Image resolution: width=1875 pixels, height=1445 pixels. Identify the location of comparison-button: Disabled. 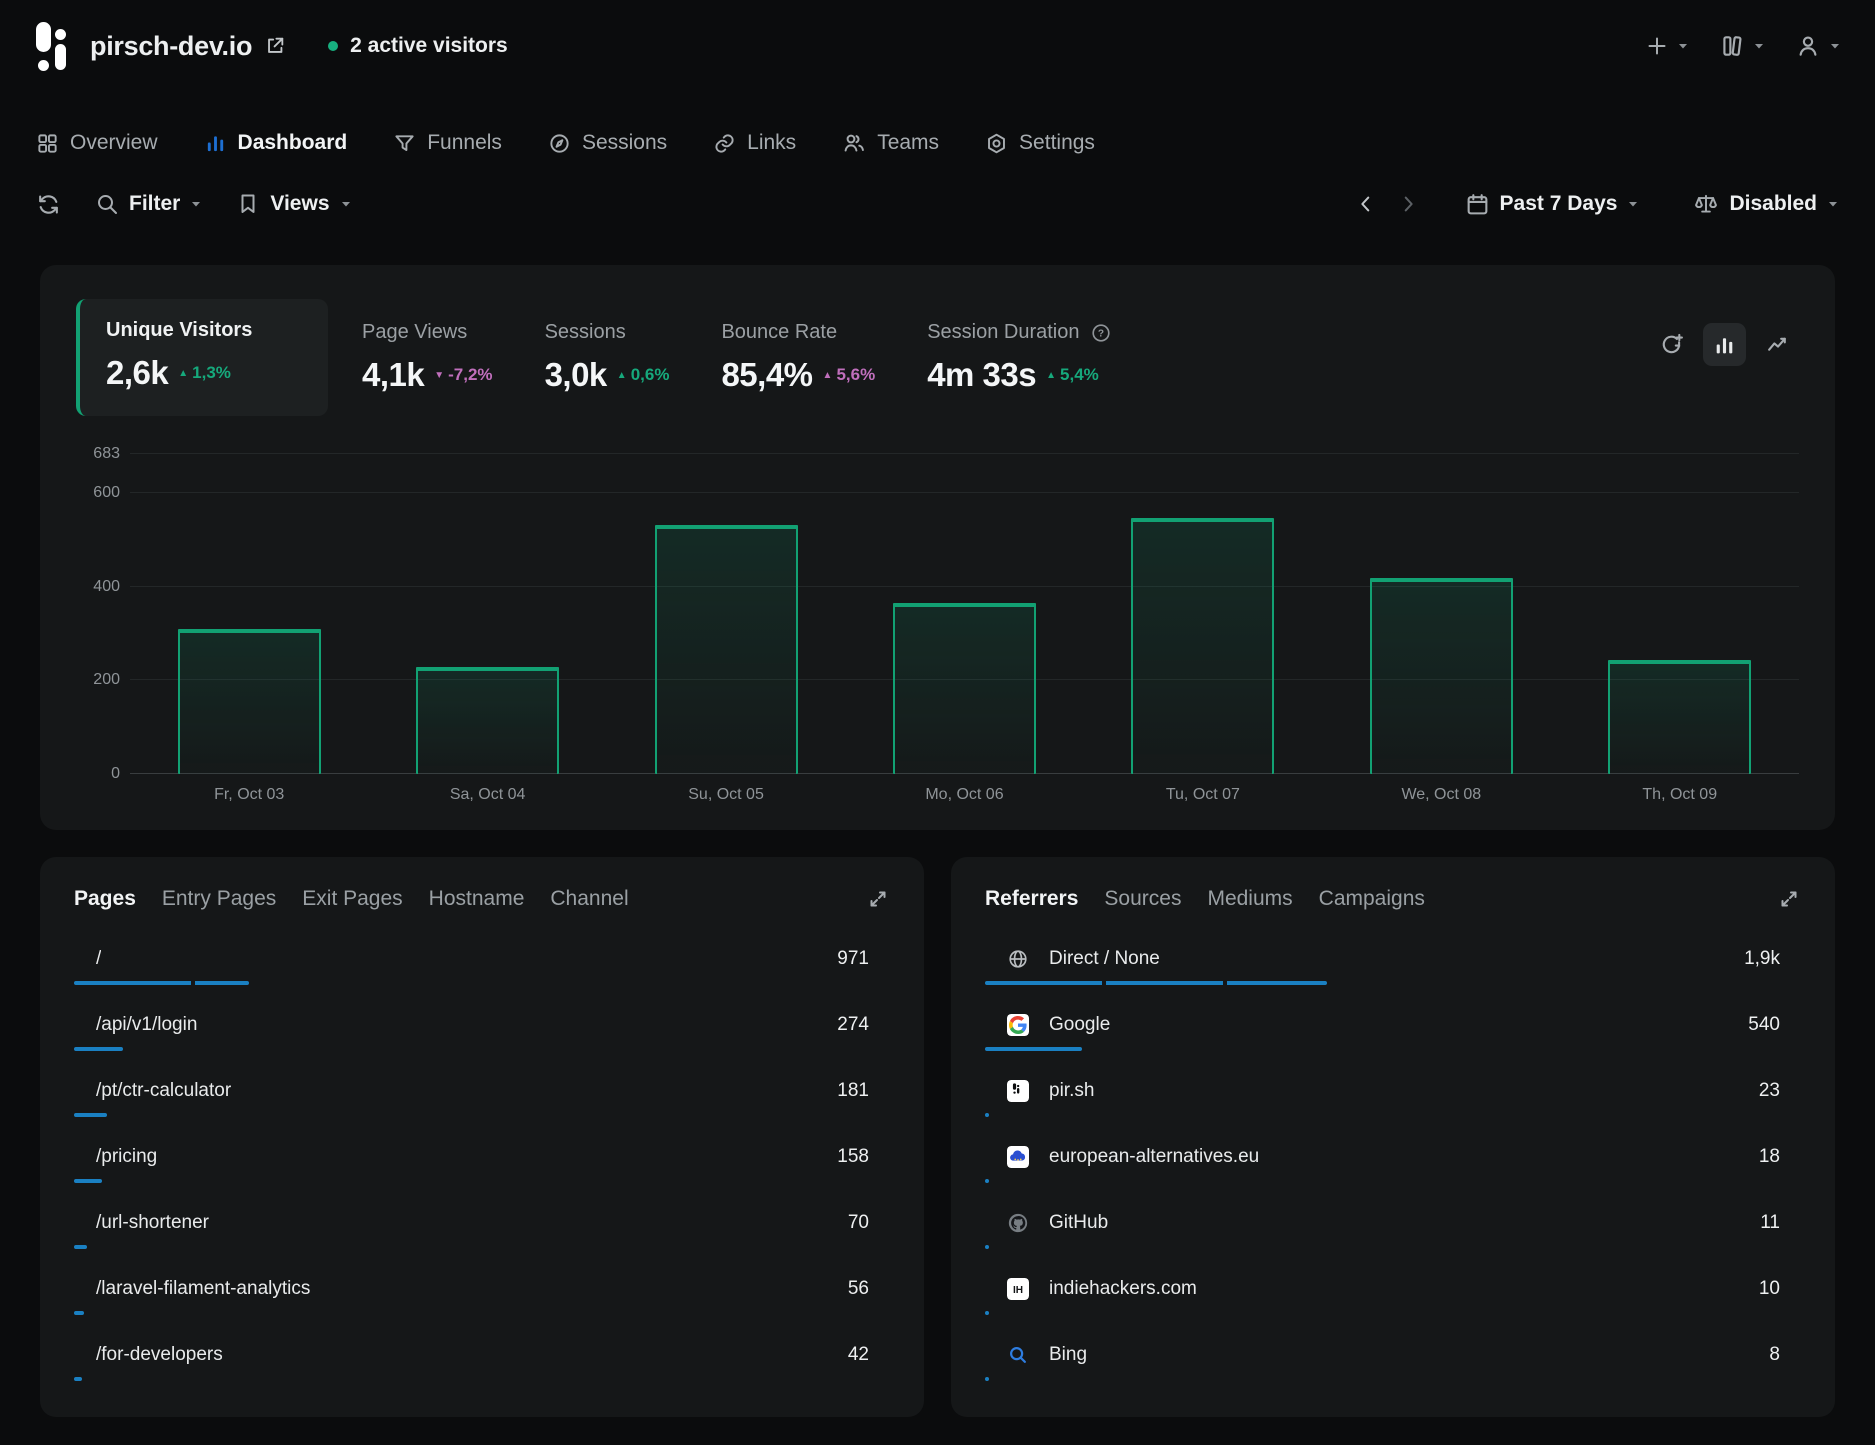
(1766, 204).